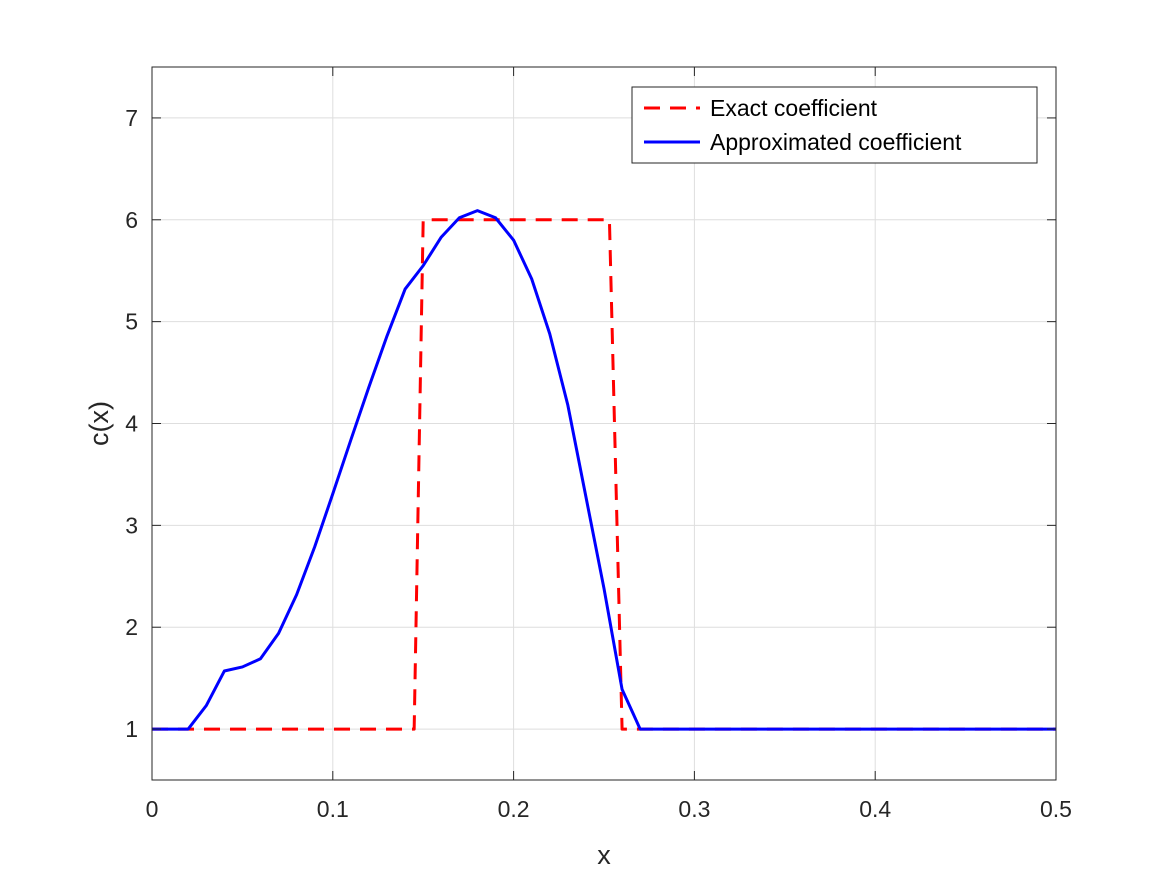 Image resolution: width=1167 pixels, height=875 pixels. What do you see at coordinates (131, 525) in the screenshot?
I see `y-tick-label: 3` at bounding box center [131, 525].